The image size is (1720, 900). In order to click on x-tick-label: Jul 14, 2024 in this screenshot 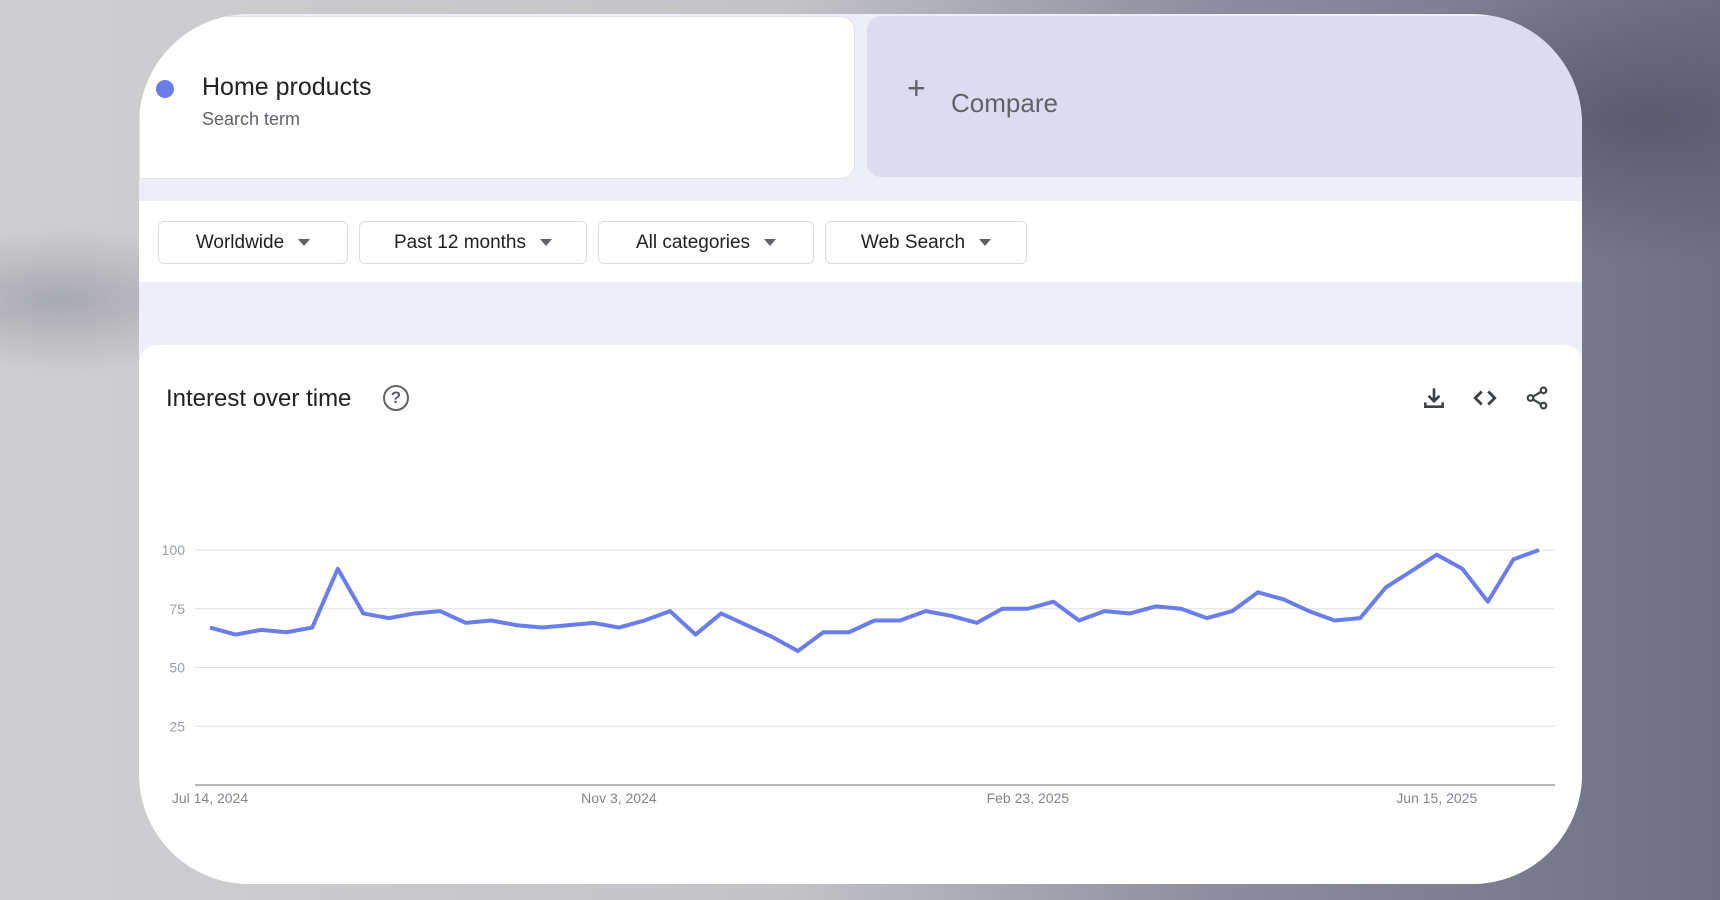, I will do `click(210, 798)`.